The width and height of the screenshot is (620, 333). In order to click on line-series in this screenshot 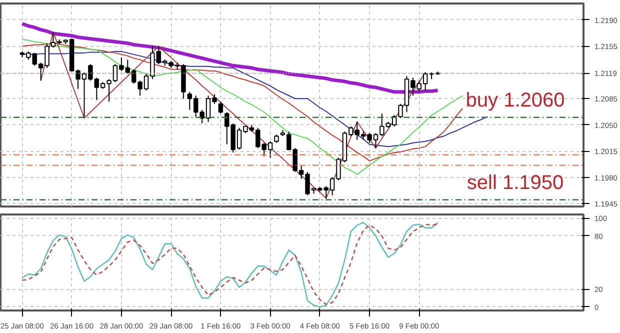, I will do `click(230, 58)`.